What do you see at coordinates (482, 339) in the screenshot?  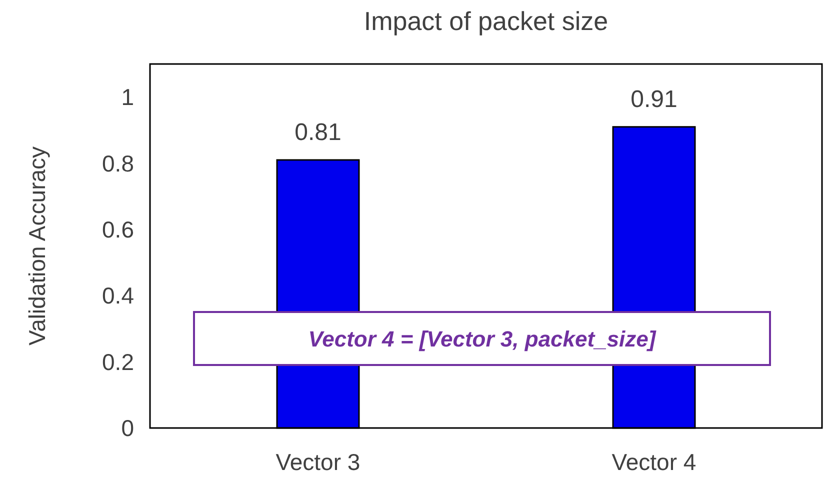 I see `annotation: Vector 4 = [Vector 3, packet_size]` at bounding box center [482, 339].